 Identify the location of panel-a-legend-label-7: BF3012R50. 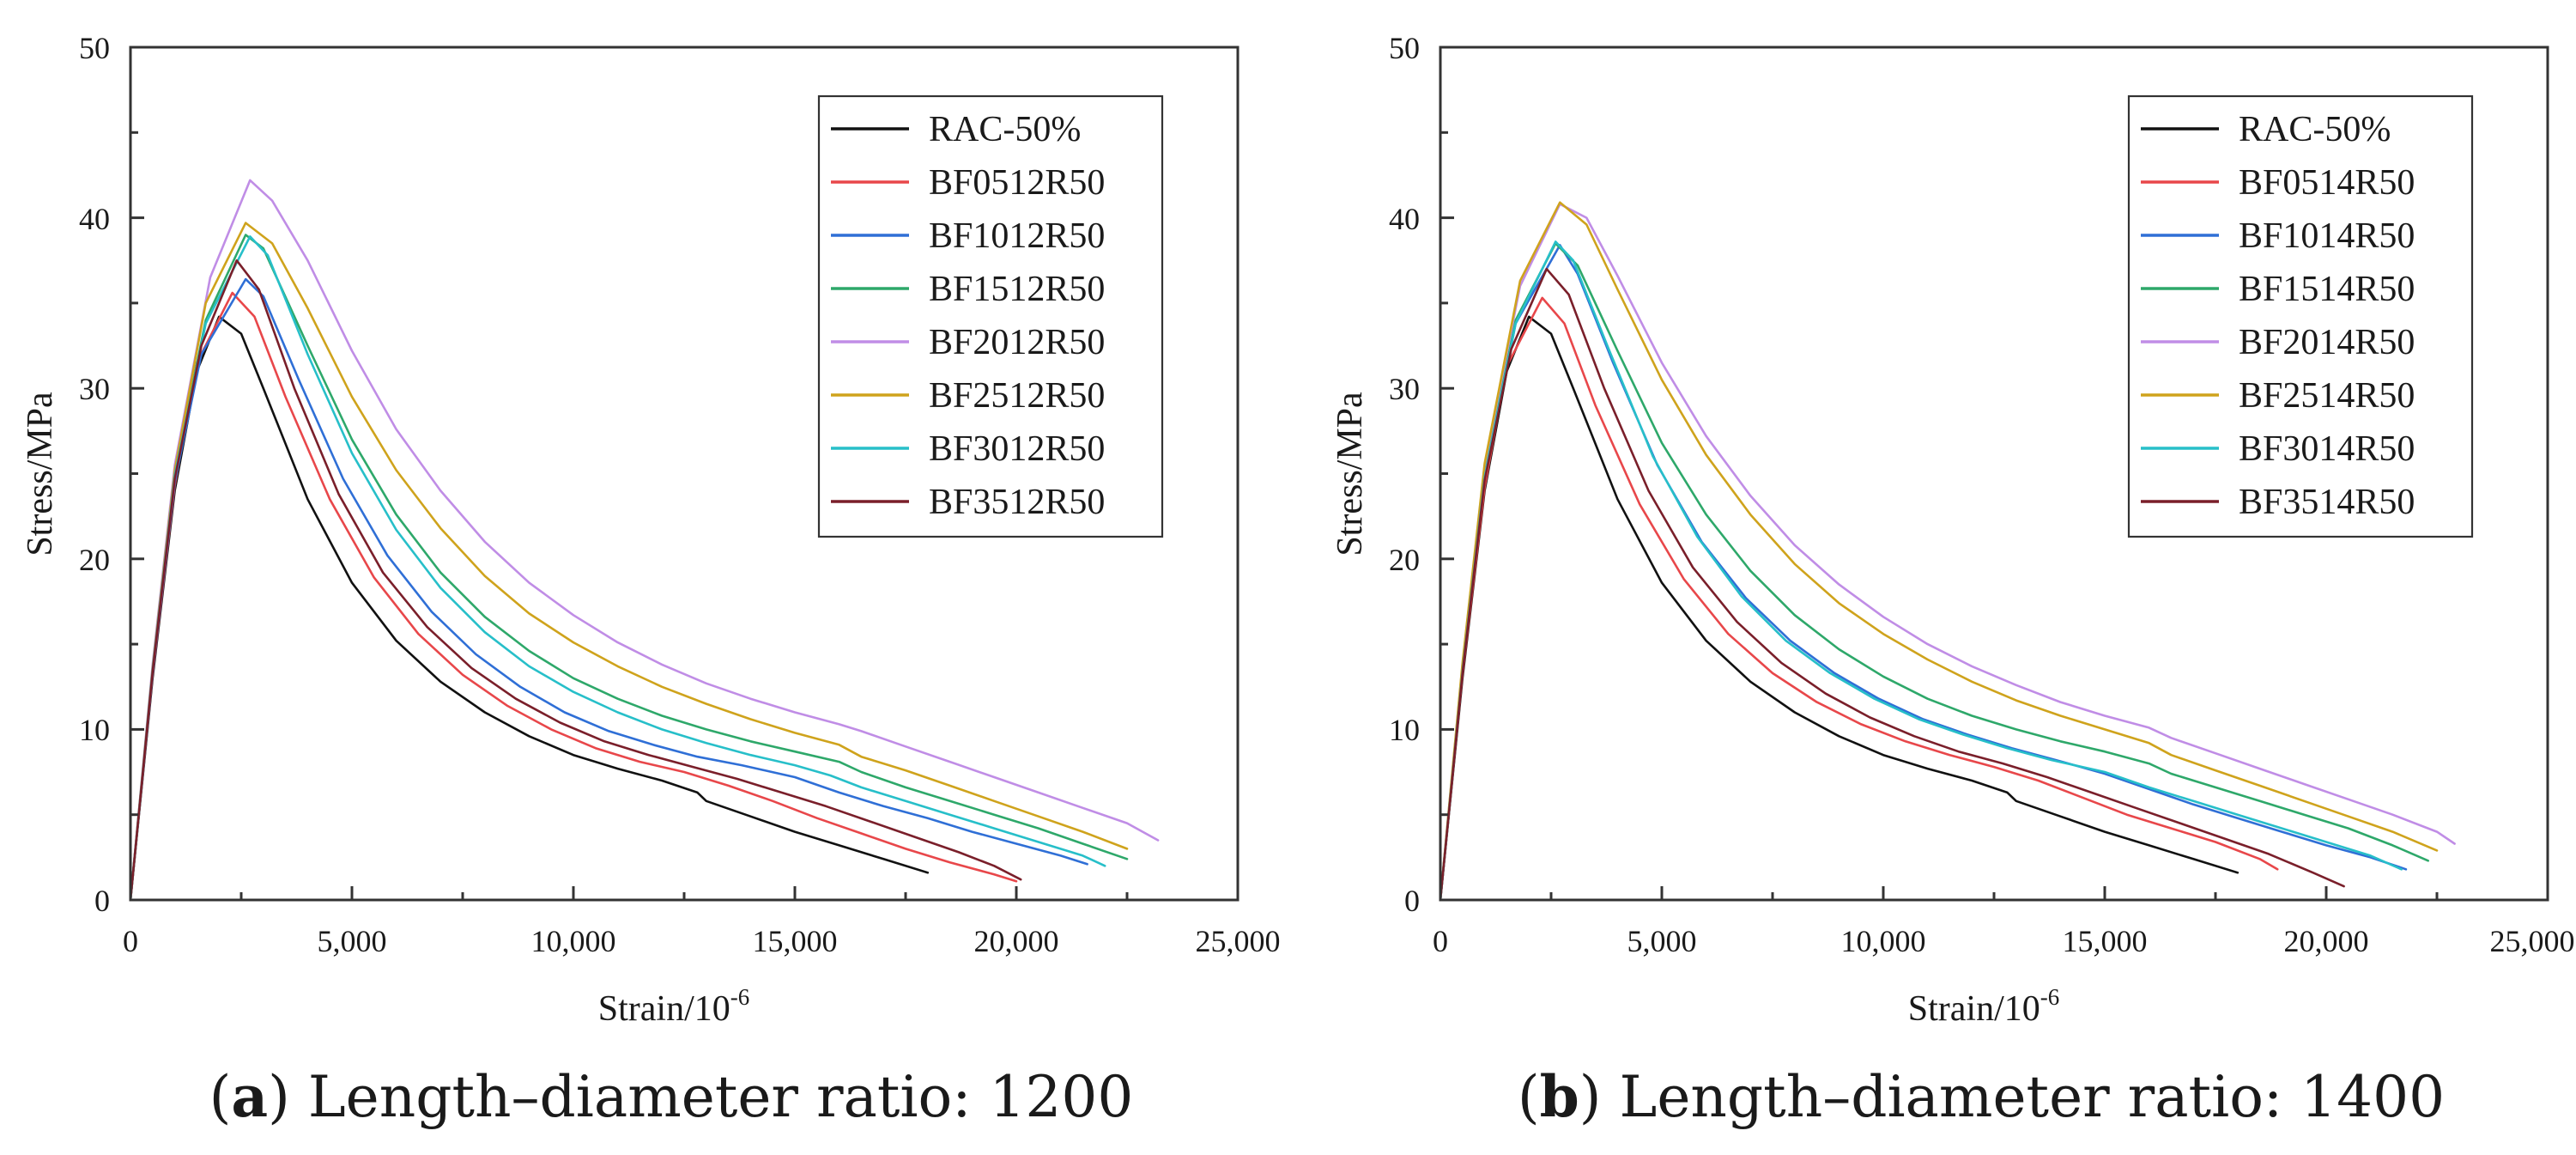
(1017, 449).